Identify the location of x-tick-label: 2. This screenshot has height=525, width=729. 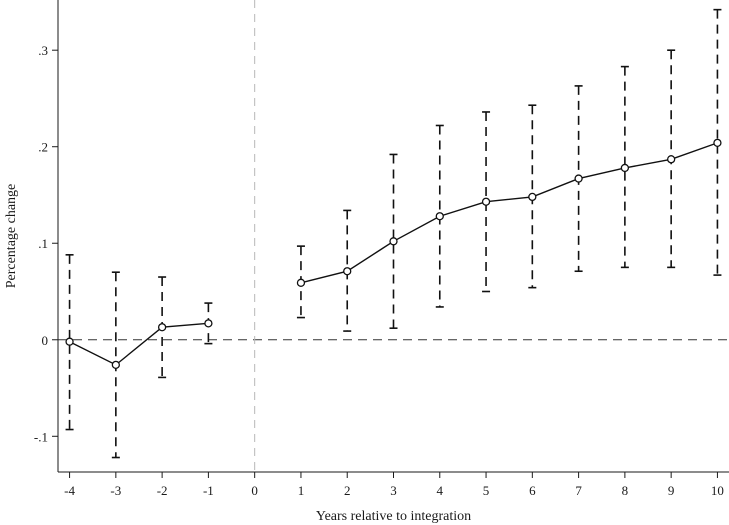
(347, 490).